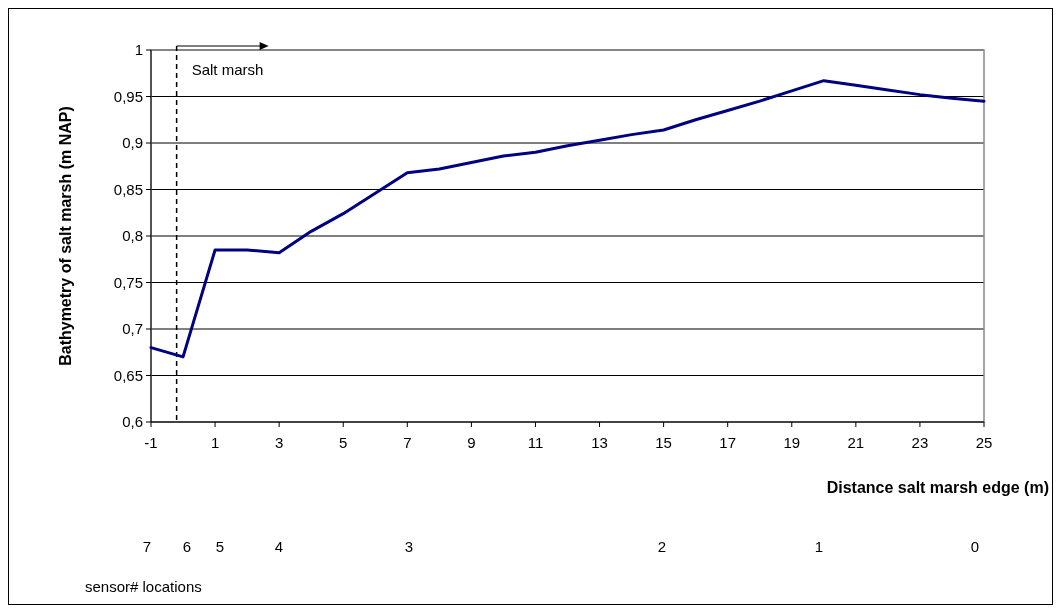  What do you see at coordinates (535, 442) in the screenshot?
I see `x-tick-label: 11` at bounding box center [535, 442].